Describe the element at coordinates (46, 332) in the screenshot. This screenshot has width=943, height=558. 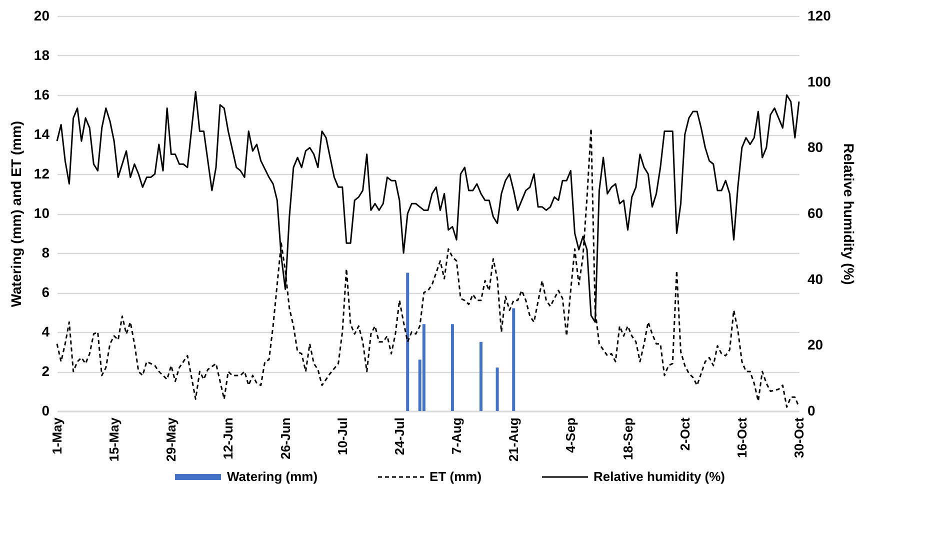
I see `y-tick-label: 4` at that location.